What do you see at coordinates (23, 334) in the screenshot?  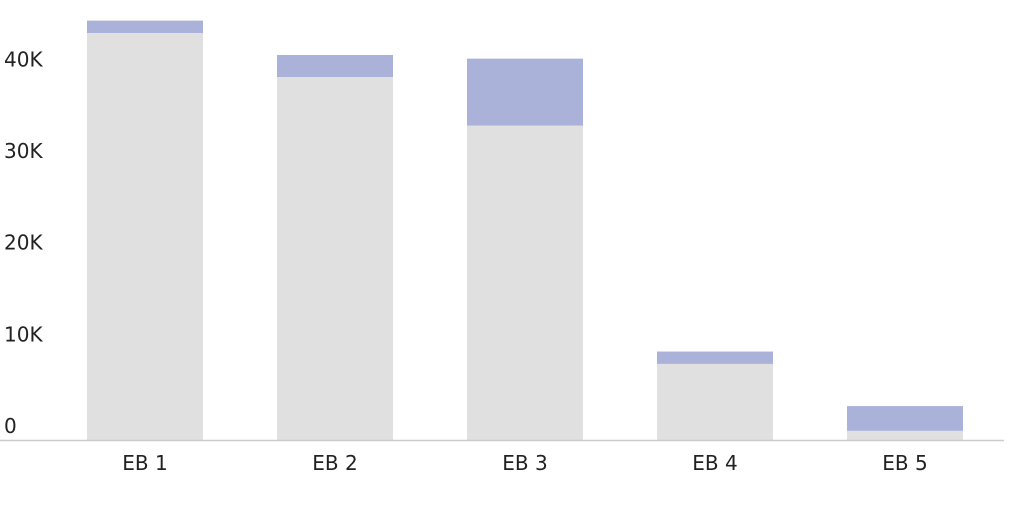 I see `y-tick-label: 10K` at bounding box center [23, 334].